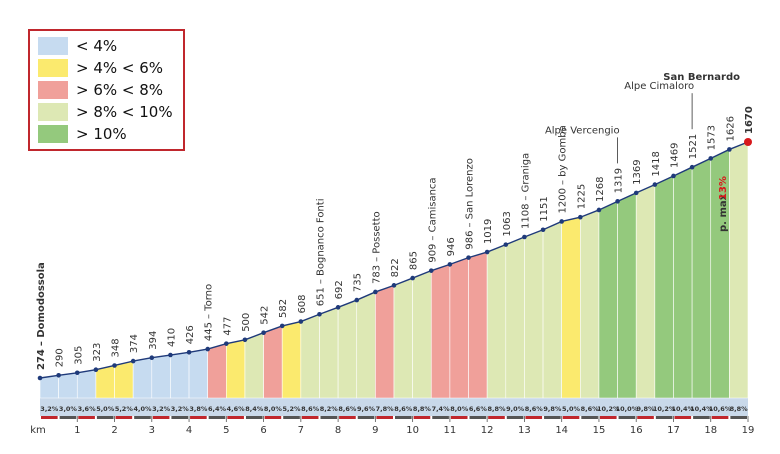 Image resolution: width=780 pixels, height=454 pixels. I want to click on grade-label: 4,6%, so click(236, 409).